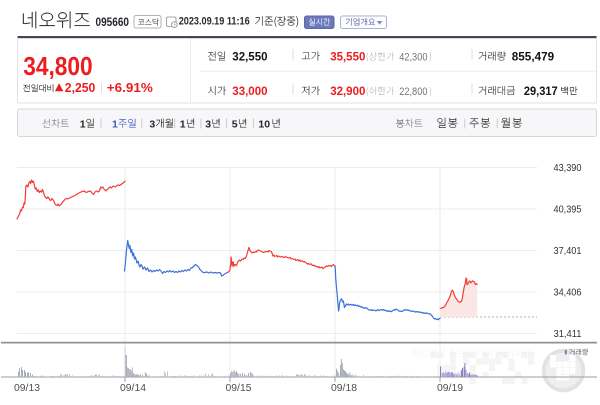 The width and height of the screenshot is (600, 405). I want to click on svg-text: 09/18, so click(344, 388).